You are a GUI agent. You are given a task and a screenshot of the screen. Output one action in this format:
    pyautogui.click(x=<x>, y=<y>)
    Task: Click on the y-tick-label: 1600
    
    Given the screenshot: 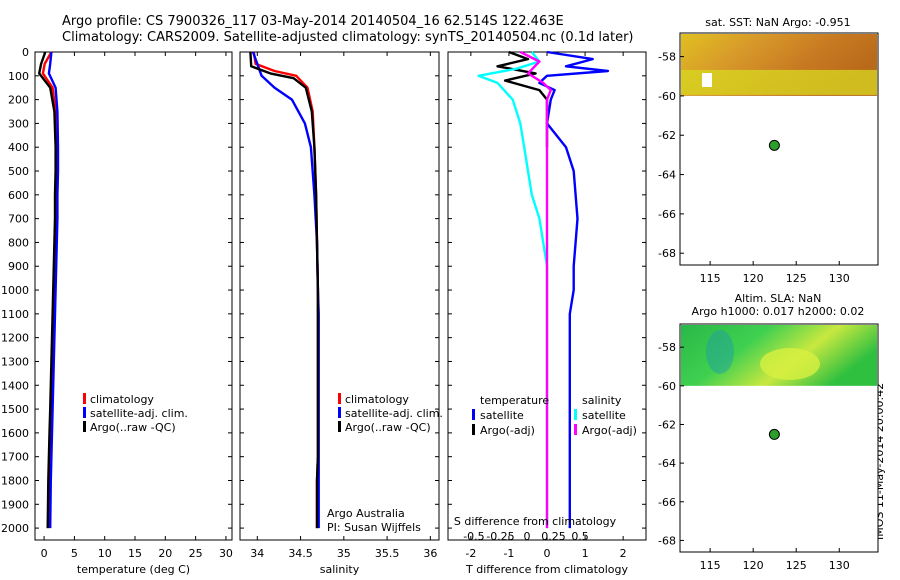 What is the action you would take?
    pyautogui.click(x=15, y=433)
    